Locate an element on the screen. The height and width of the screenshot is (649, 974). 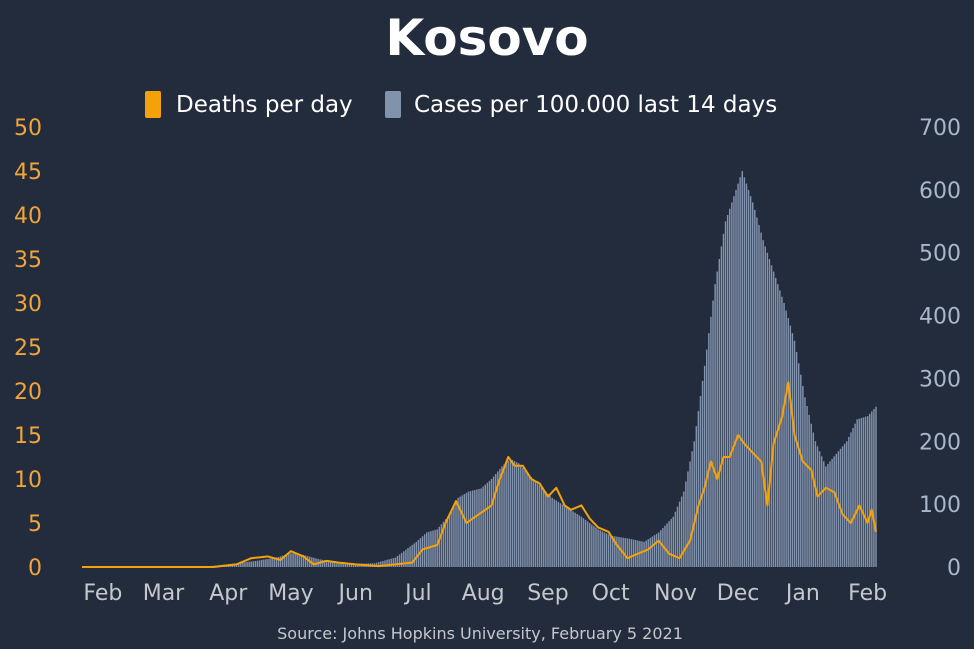
x-tick-label: Dec is located at coordinates (738, 593).